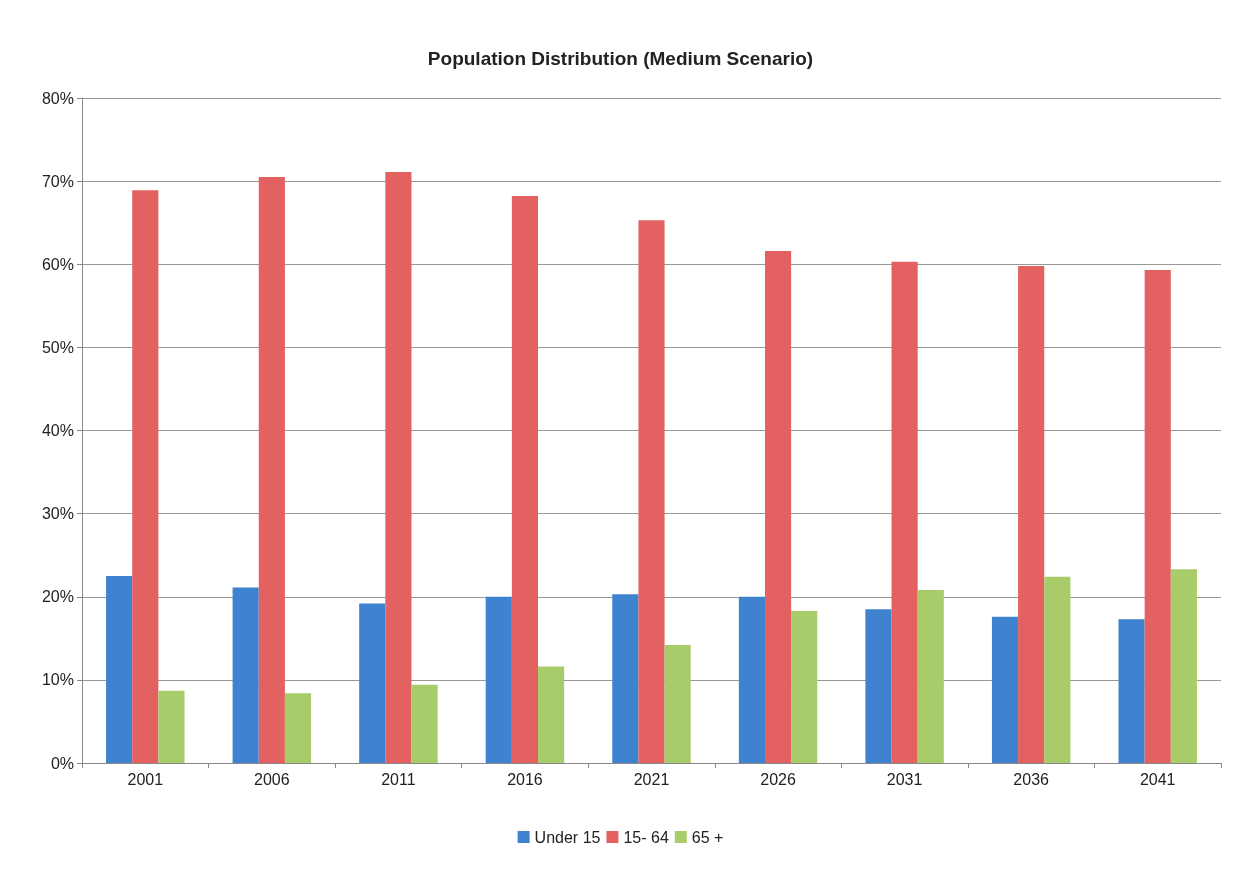 The height and width of the screenshot is (870, 1241). Describe the element at coordinates (567, 837) in the screenshot. I see `legend-label: Under 15` at that location.